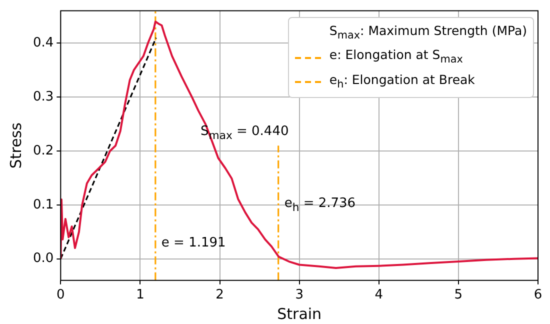  I want to click on x-tick-label: 2, so click(220, 295).